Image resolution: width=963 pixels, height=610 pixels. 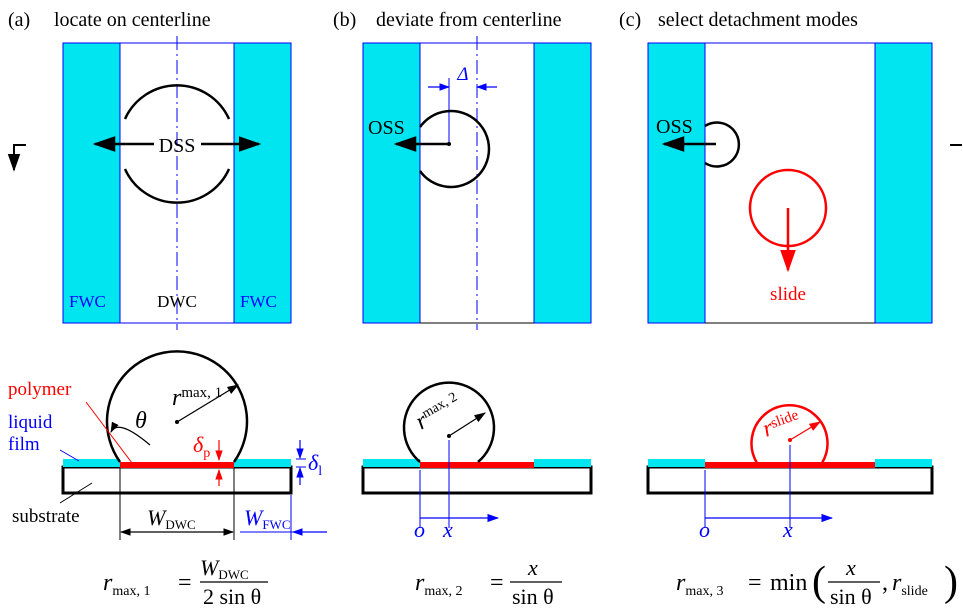 What do you see at coordinates (87, 301) in the screenshot?
I see `fwc-label-left: FWC` at bounding box center [87, 301].